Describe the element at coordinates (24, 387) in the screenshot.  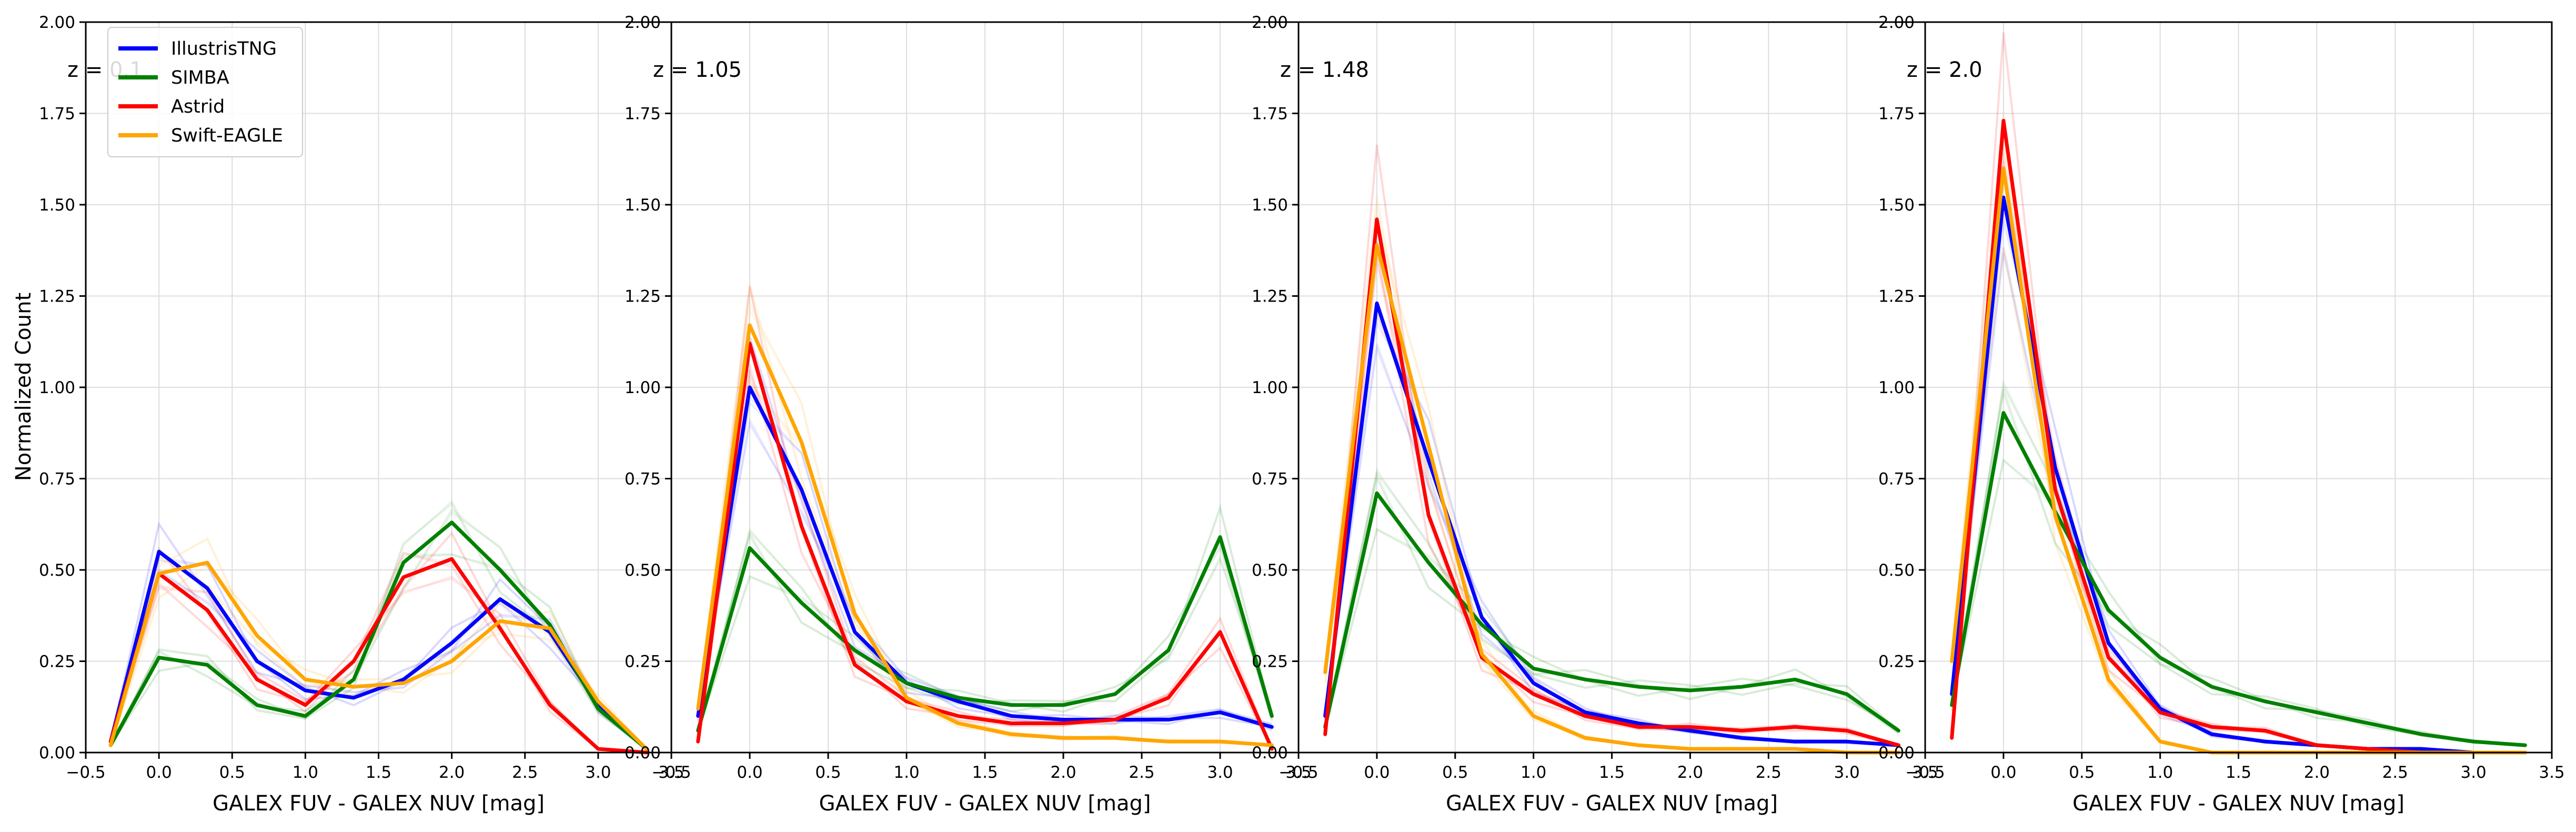
I see `shared-ylabel: Normalized Count` at that location.